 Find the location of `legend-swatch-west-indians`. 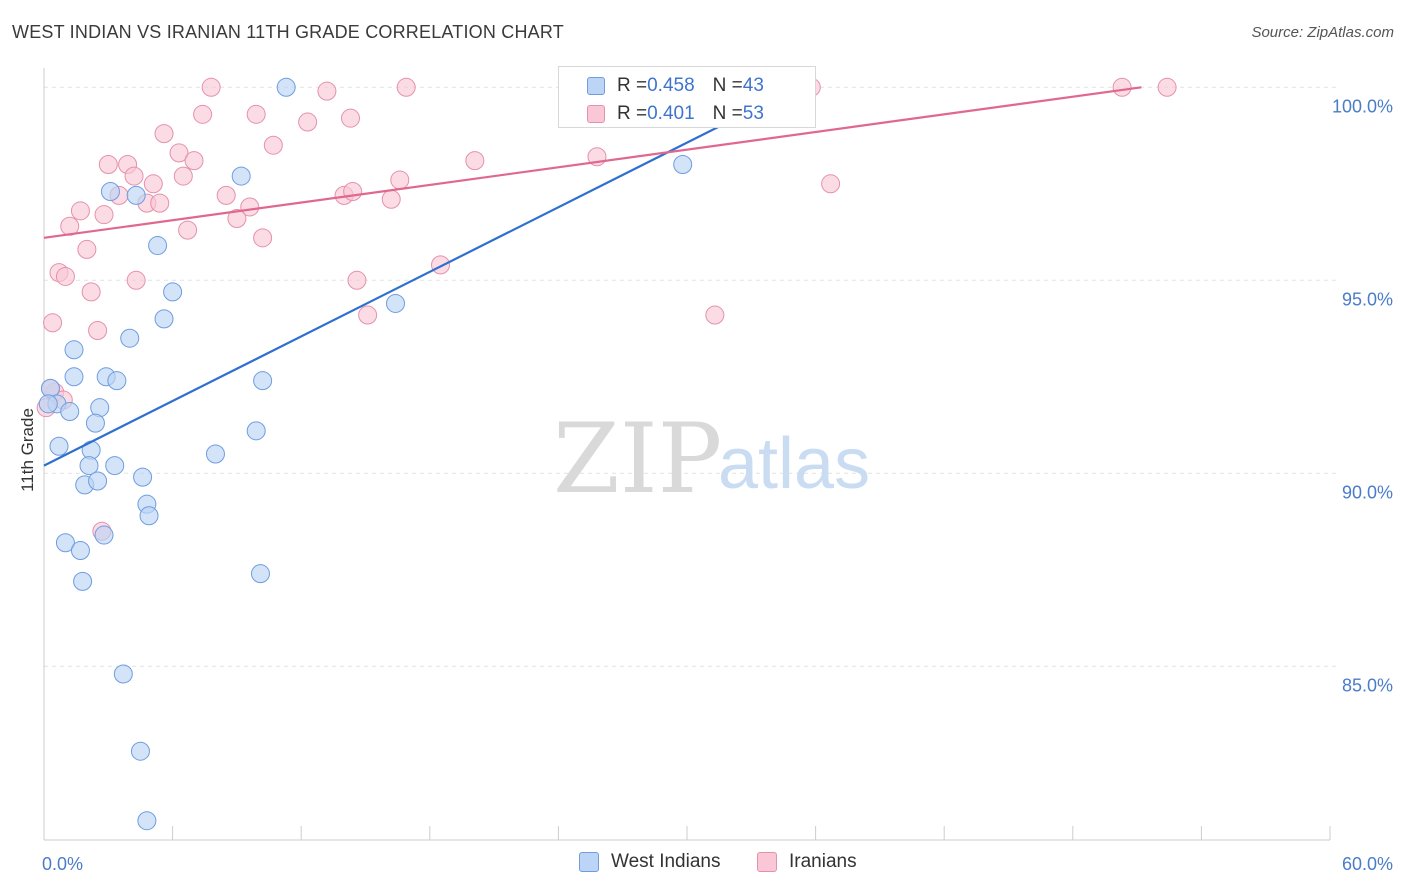

legend-swatch-west-indians is located at coordinates (589, 862).